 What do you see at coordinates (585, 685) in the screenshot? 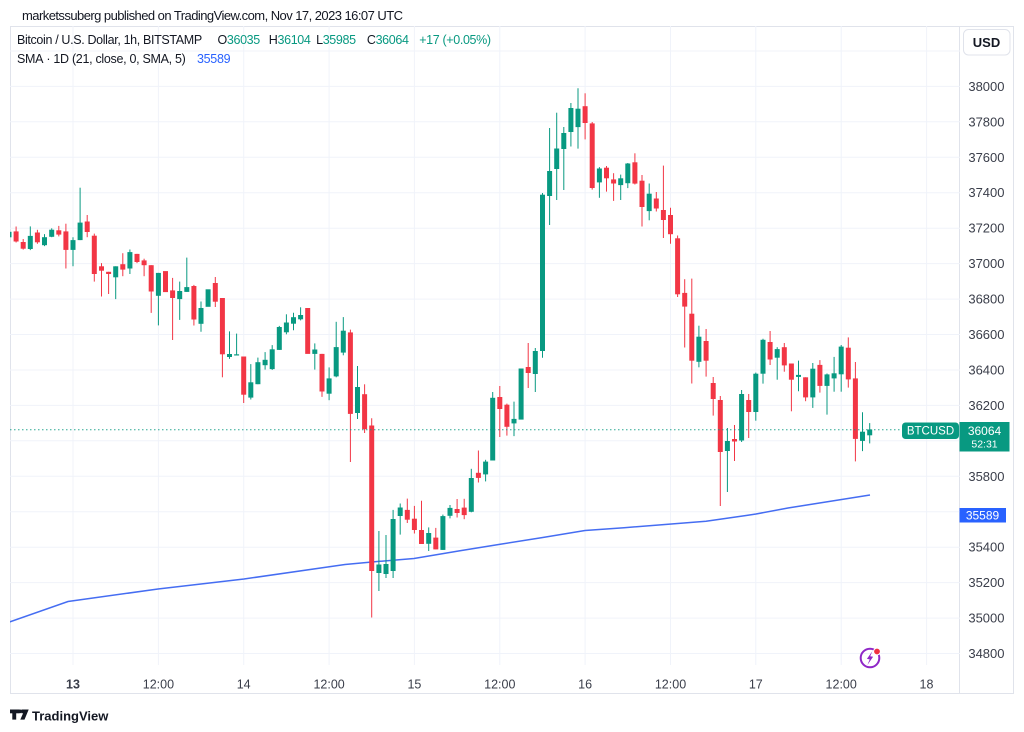
I see `svg-text: 16` at bounding box center [585, 685].